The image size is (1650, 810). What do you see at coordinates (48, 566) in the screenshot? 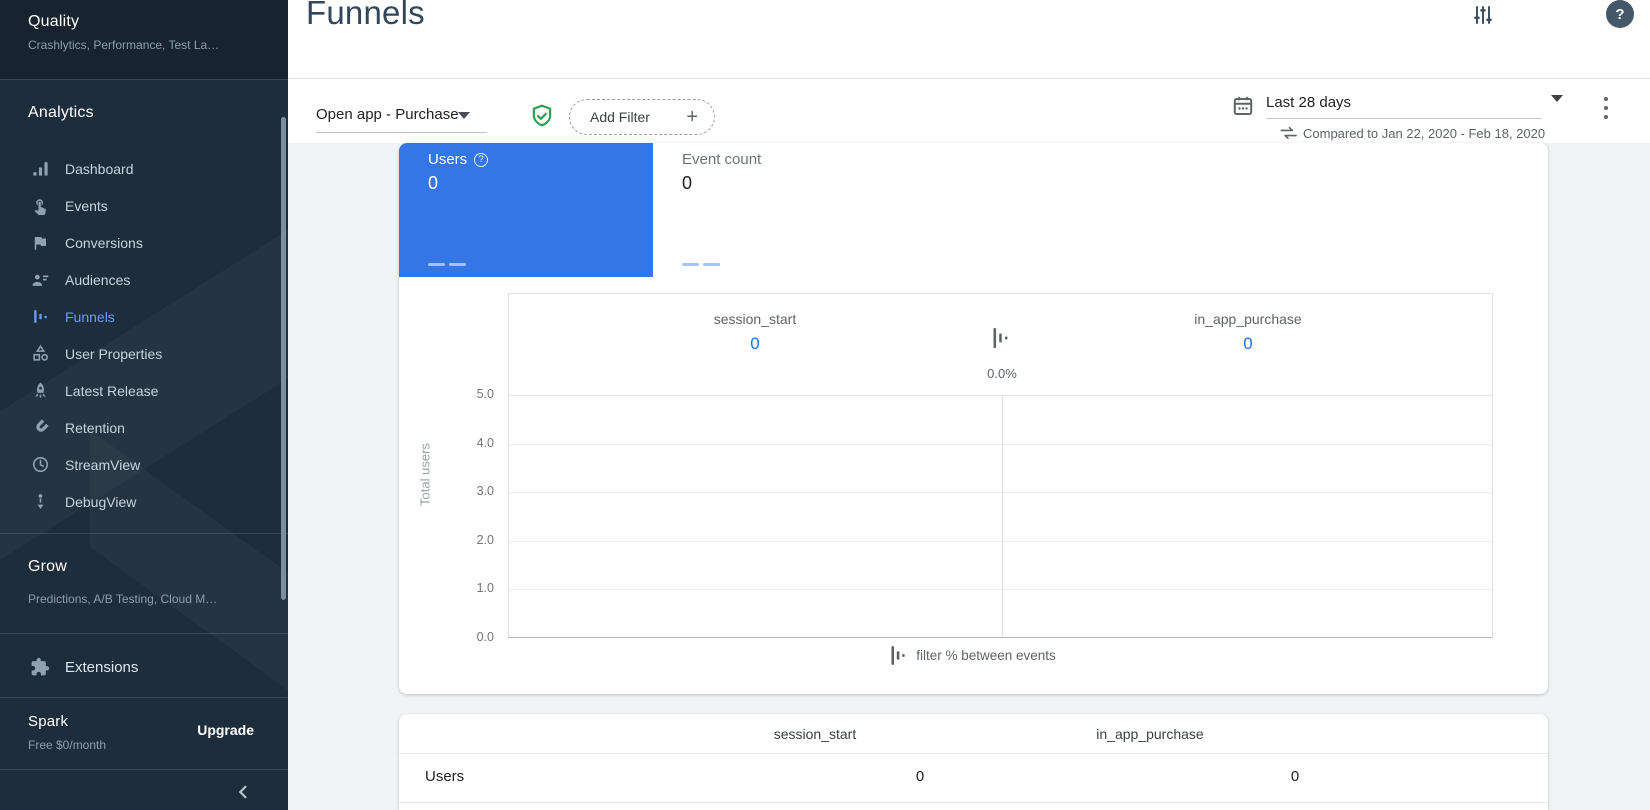
I see `grow-section-title: Grow` at bounding box center [48, 566].